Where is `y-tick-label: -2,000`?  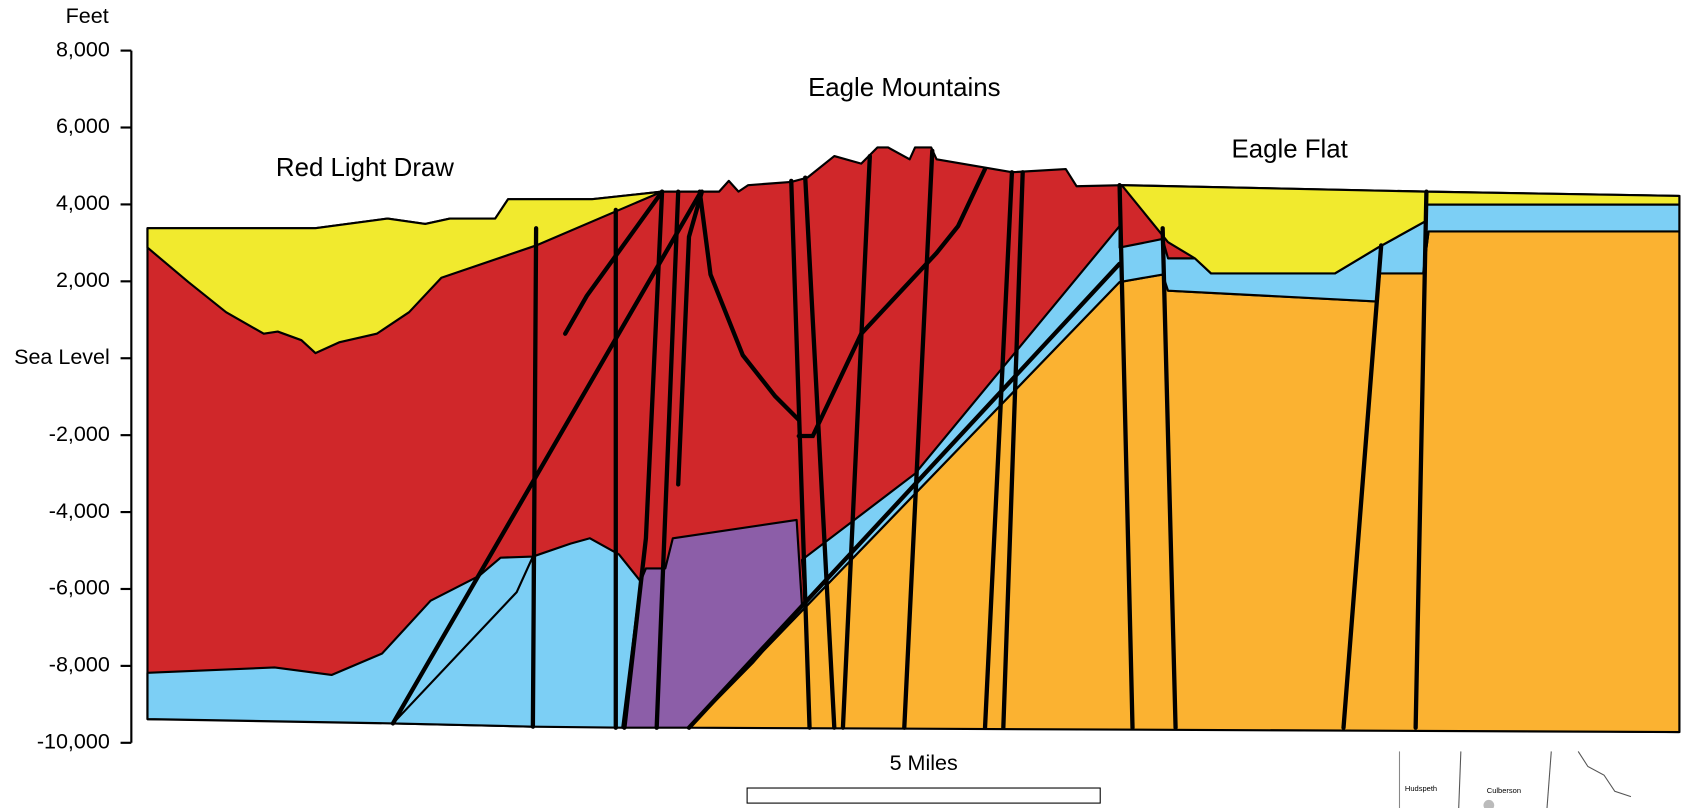
y-tick-label: -2,000 is located at coordinates (79, 434).